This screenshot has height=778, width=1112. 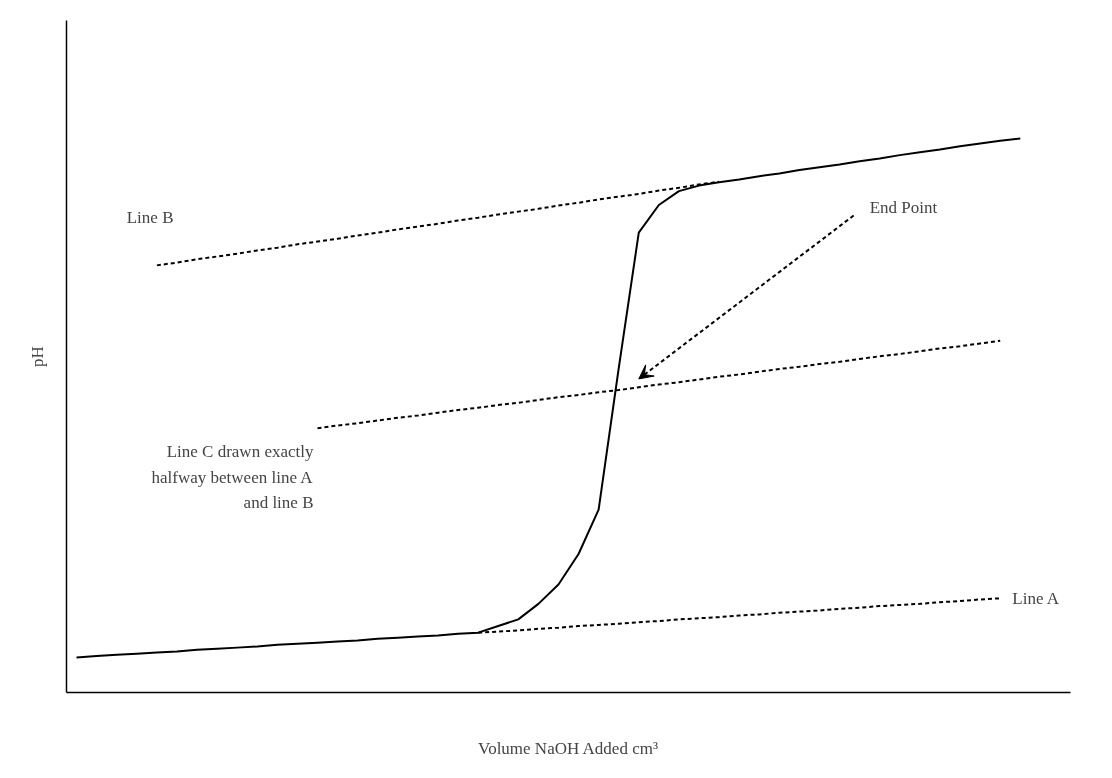 I want to click on annotation: End Point, so click(x=903, y=207).